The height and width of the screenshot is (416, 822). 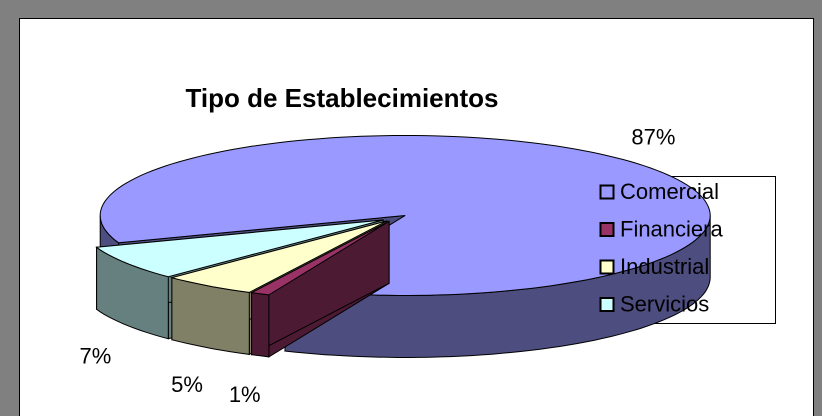 I want to click on data-label: 1%, so click(x=245, y=394).